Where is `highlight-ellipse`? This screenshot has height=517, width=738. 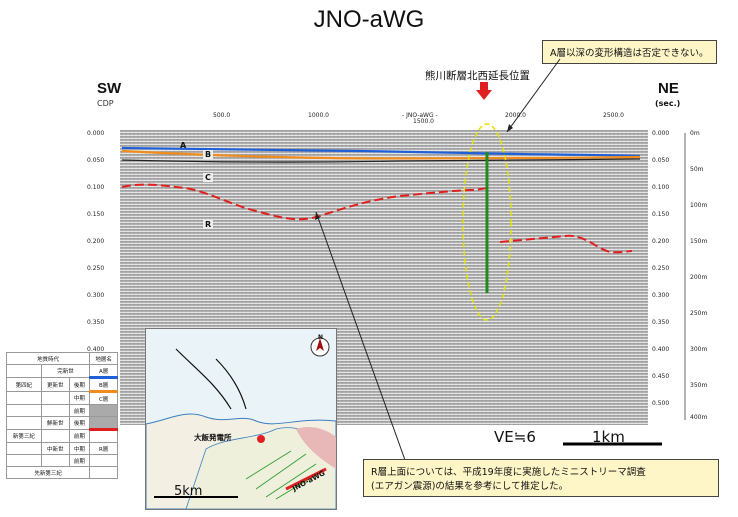
highlight-ellipse is located at coordinates (487, 222).